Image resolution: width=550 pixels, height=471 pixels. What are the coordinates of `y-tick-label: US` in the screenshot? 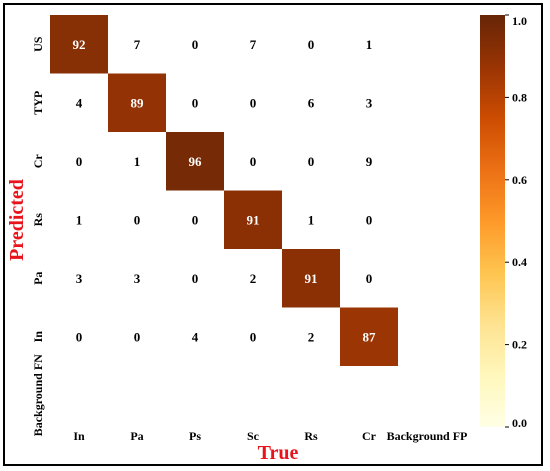 It's located at (38, 44).